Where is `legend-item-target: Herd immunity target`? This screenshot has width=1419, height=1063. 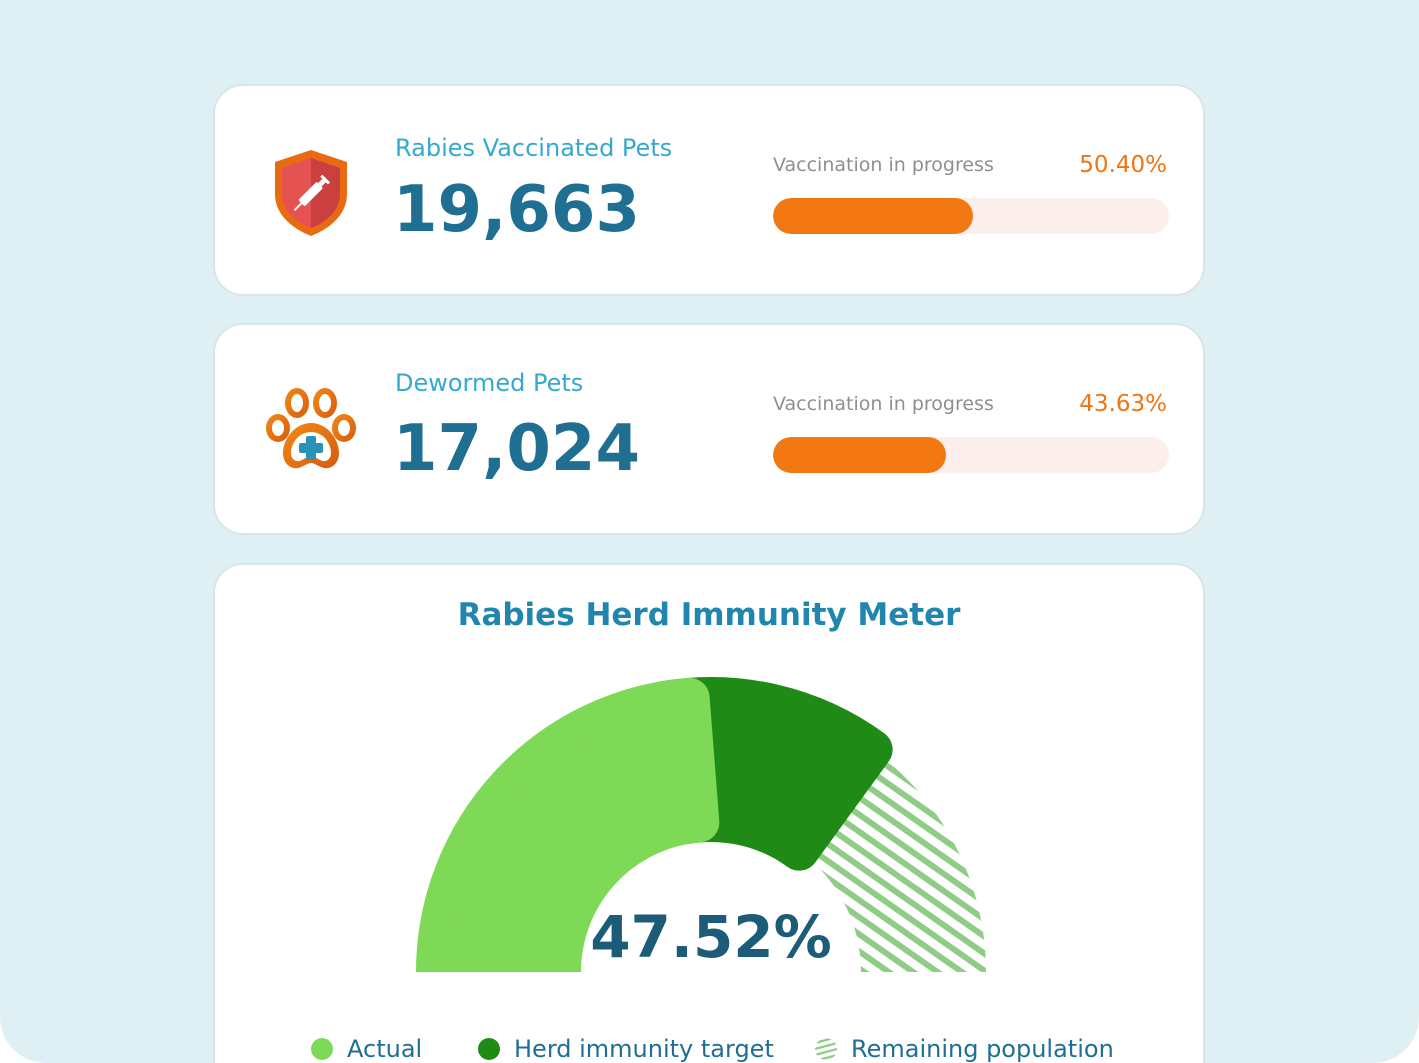 legend-item-target: Herd immunity target is located at coordinates (626, 1046).